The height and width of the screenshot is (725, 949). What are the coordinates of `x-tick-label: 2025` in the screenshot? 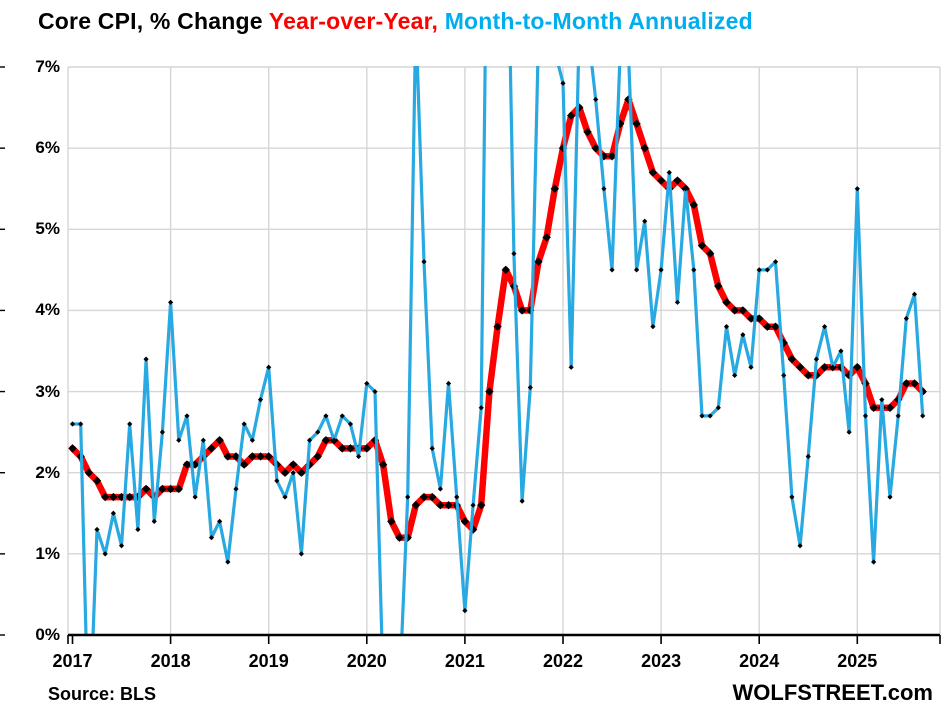 It's located at (857, 661).